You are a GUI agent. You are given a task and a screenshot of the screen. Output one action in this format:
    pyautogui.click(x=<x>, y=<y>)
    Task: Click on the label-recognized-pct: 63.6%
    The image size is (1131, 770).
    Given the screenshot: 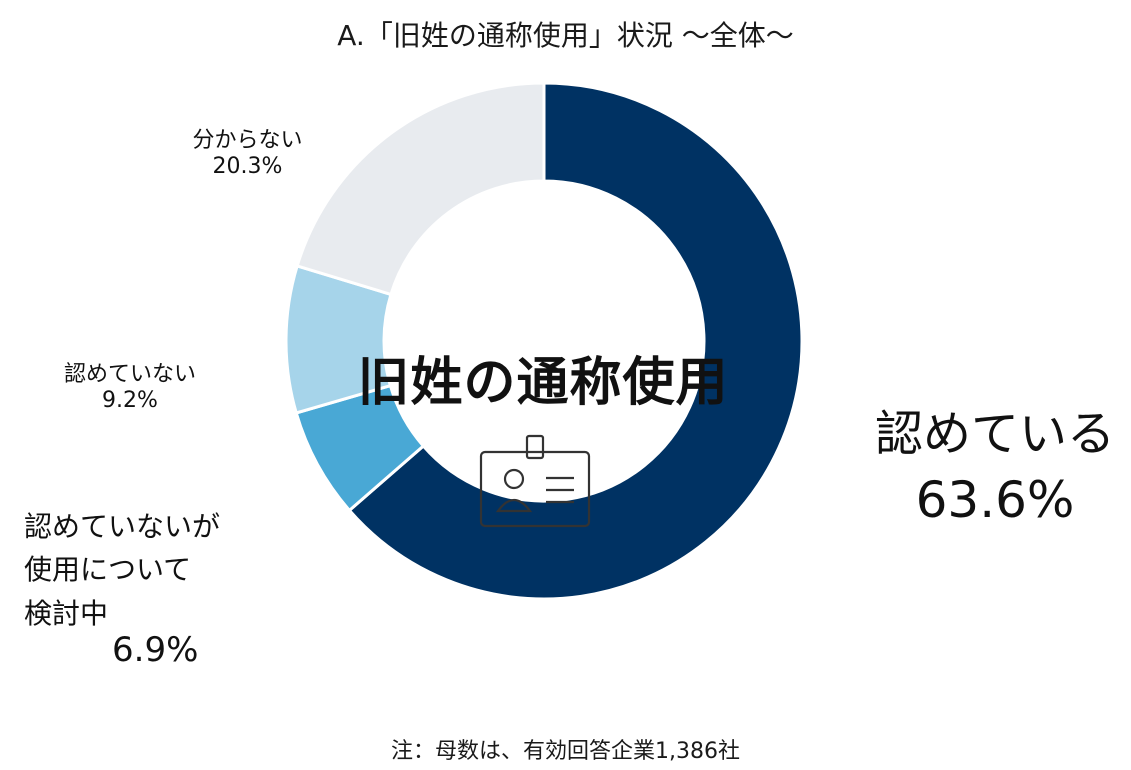 What is the action you would take?
    pyautogui.click(x=995, y=499)
    